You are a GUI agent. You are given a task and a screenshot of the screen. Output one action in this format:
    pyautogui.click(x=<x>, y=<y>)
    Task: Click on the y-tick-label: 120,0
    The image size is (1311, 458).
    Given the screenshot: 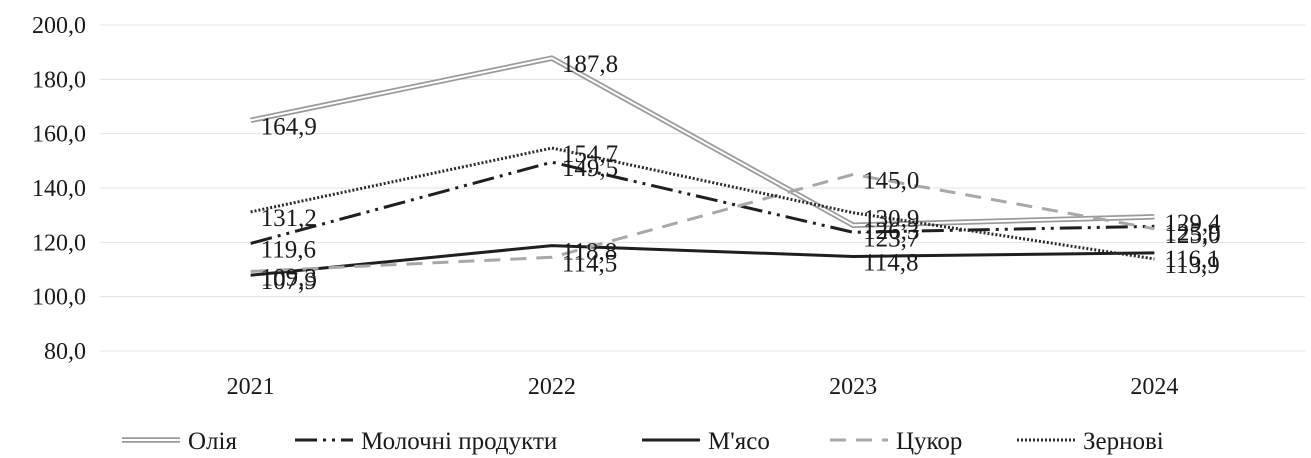 What is the action you would take?
    pyautogui.click(x=59, y=243)
    